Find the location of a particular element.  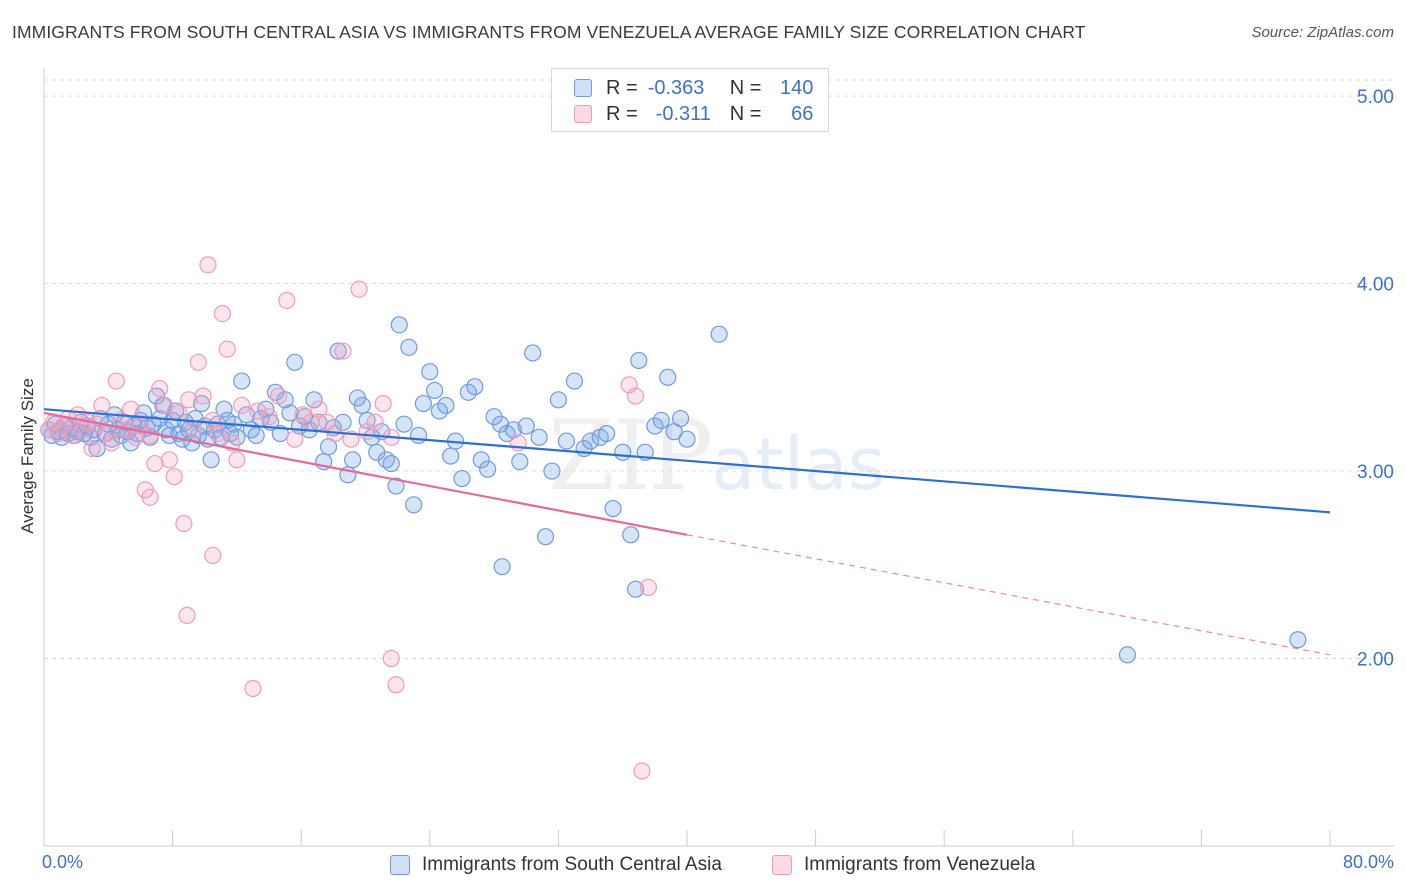

correlation-stats-box: R = -0.363 N = 140 R = -0.311 N = 66 is located at coordinates (690, 100).